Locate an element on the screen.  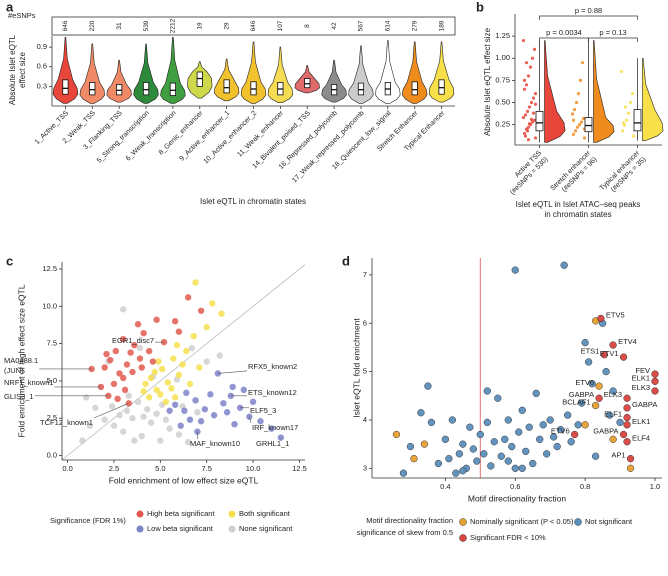
x-tick-label: 10_Active_enhancer_2 is located at coordinates (231, 138).